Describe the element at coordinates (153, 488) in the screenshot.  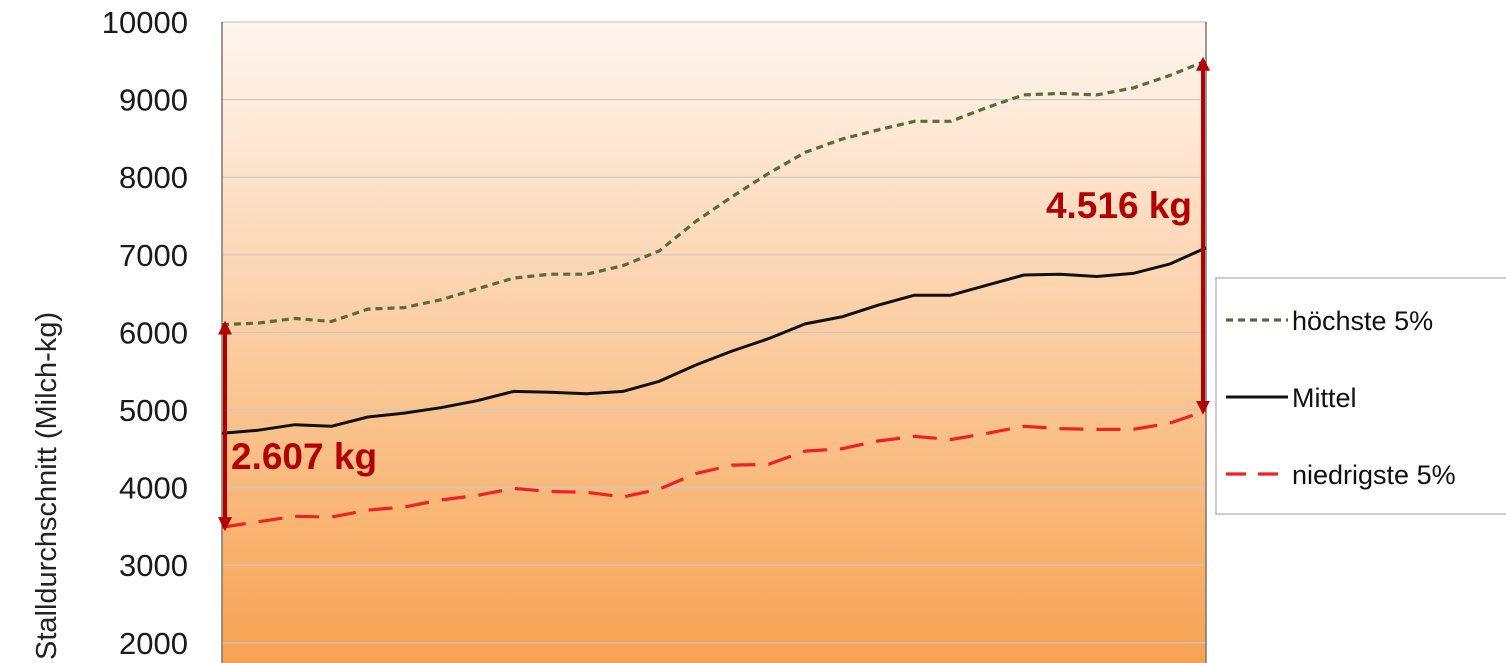
I see `y-tick-label: 4000` at that location.